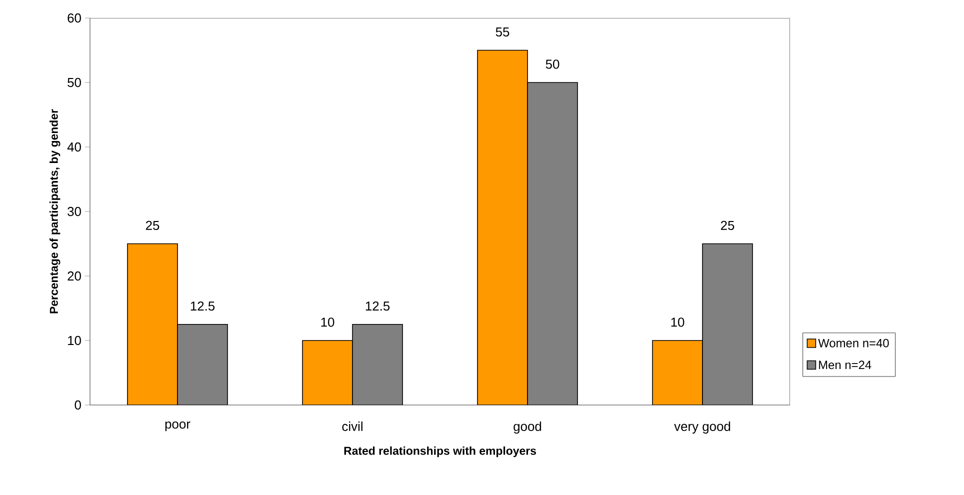  I want to click on legend-label: Men n=24, so click(845, 365).